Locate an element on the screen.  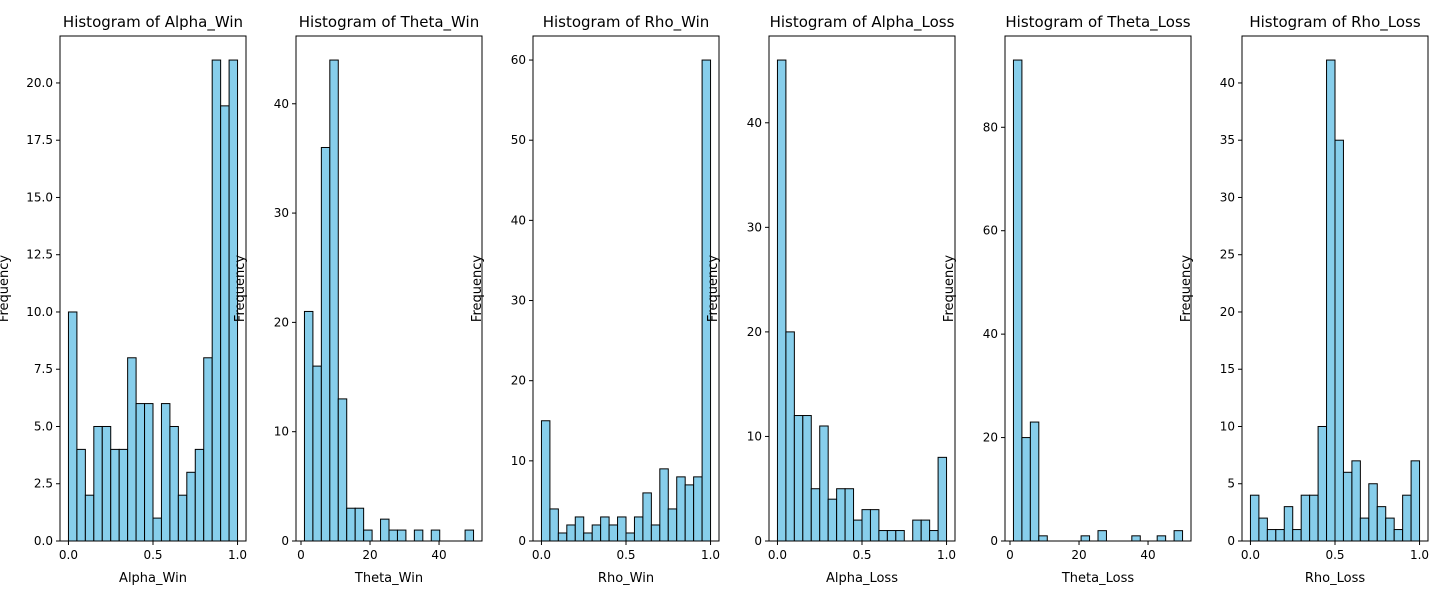
y-tick-label: 40 is located at coordinates (518, 220).